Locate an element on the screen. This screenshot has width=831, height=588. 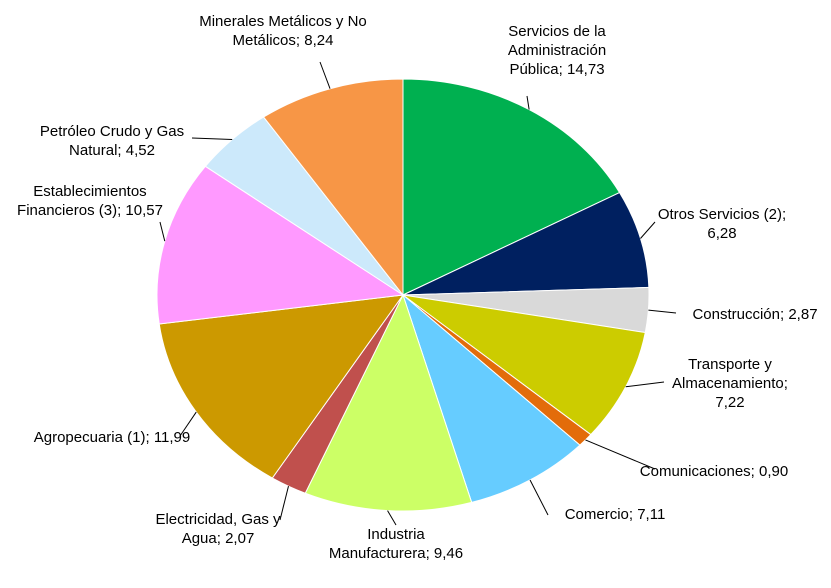
slice-label: Comercio; 7,11 is located at coordinates (615, 514).